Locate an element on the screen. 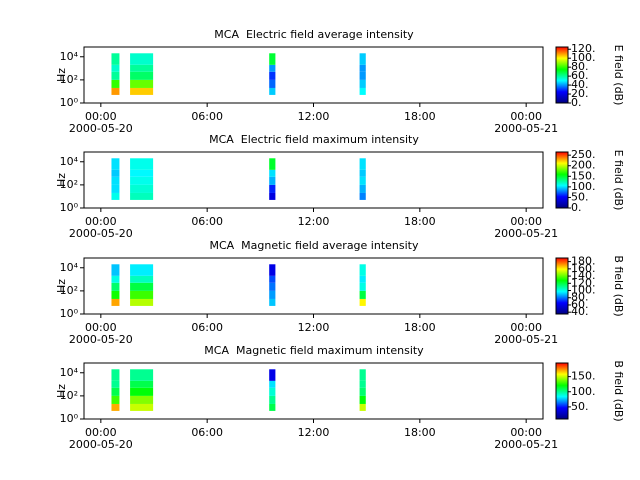 The width and height of the screenshot is (640, 480). colorbar-tick-label: 60. is located at coordinates (580, 75).